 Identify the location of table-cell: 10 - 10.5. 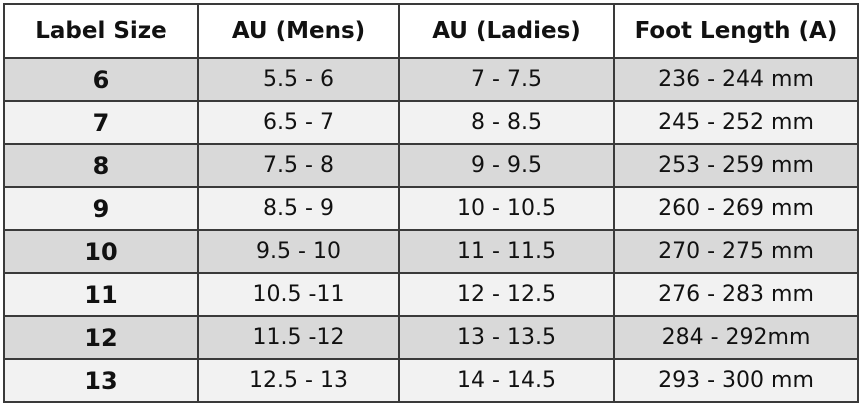
(506, 208).